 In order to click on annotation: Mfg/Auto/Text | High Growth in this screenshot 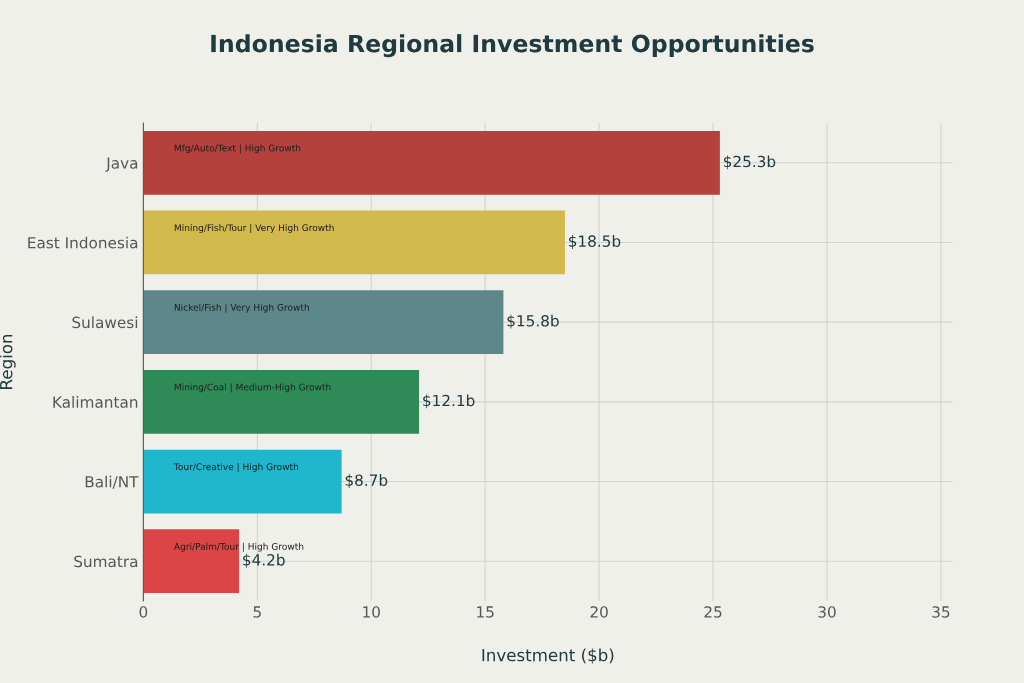, I will do `click(237, 149)`.